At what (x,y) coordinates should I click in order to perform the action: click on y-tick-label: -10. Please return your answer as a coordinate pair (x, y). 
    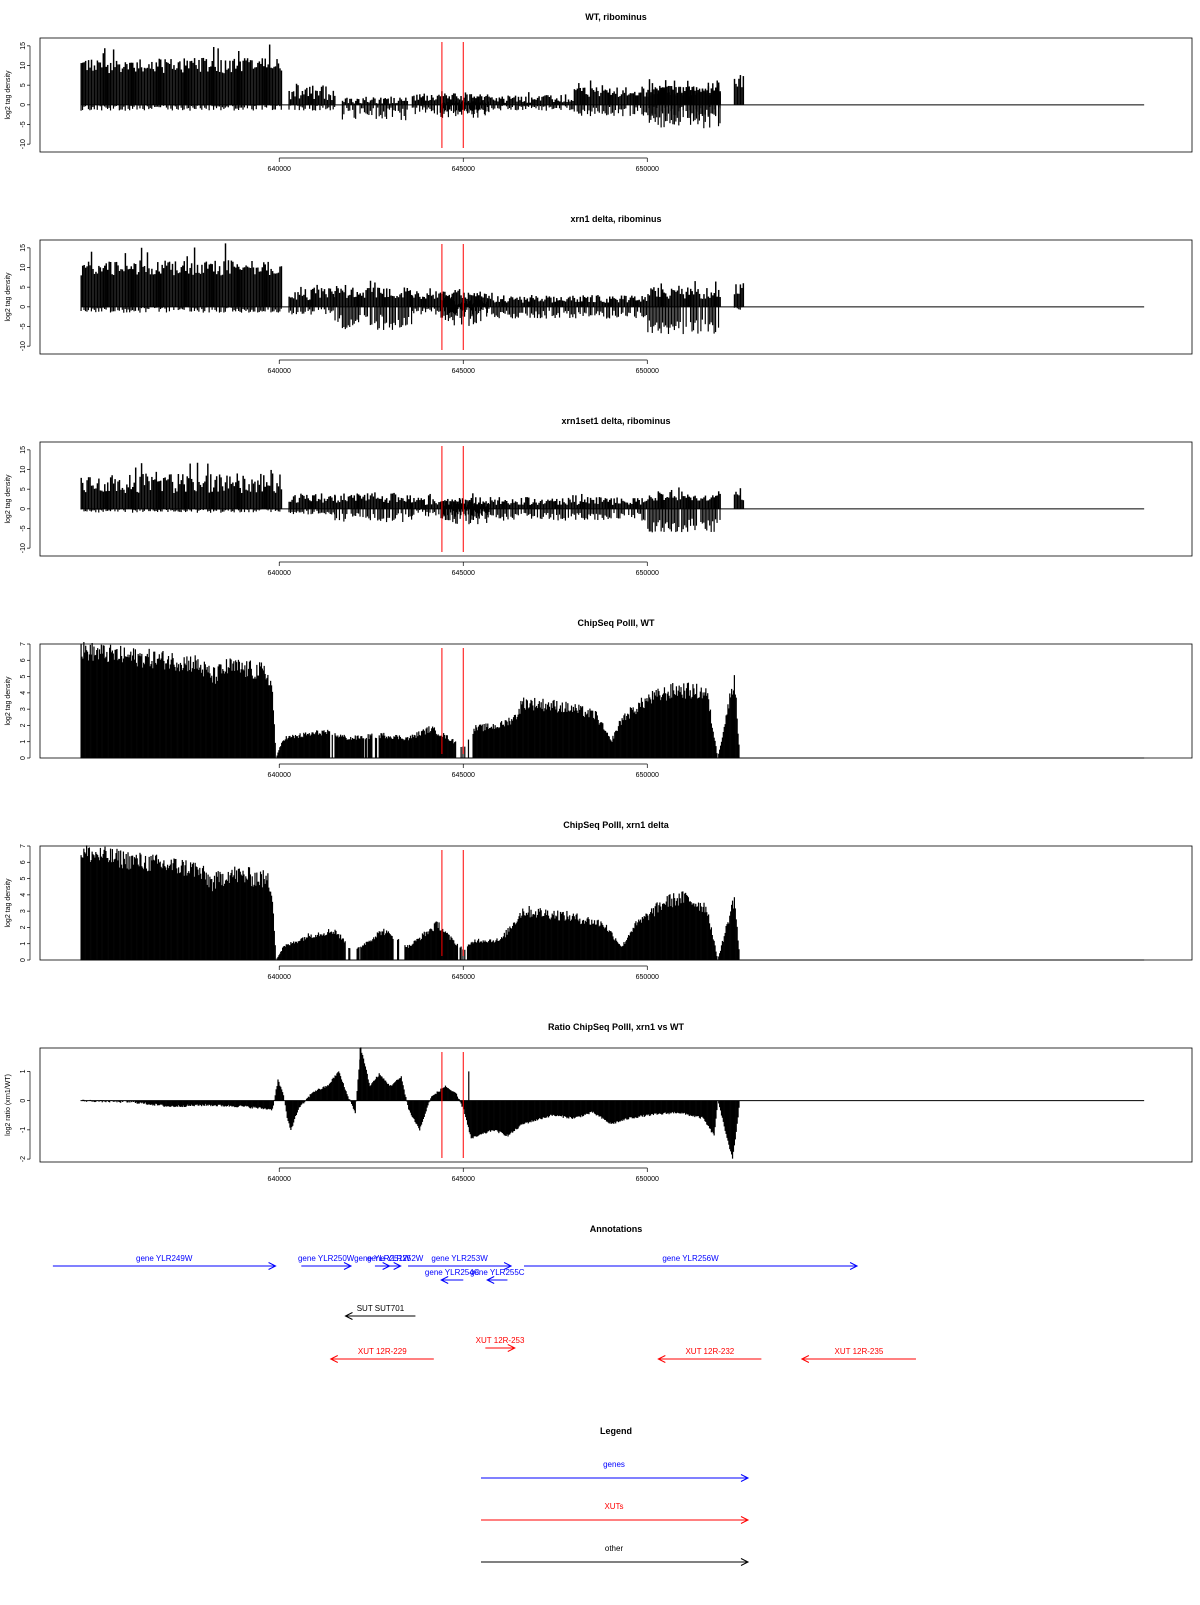
    Looking at the image, I should click on (23, 346).